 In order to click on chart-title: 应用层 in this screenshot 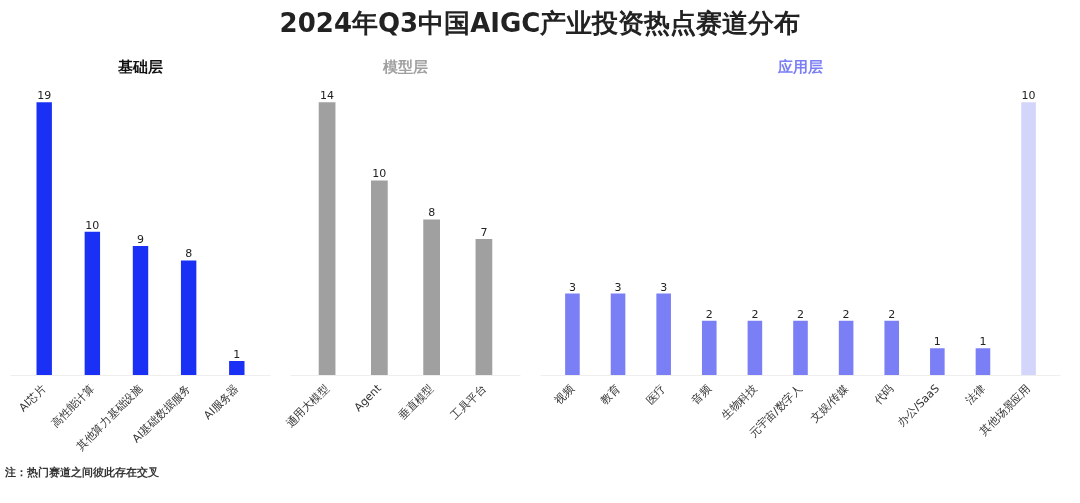, I will do `click(800, 66)`.